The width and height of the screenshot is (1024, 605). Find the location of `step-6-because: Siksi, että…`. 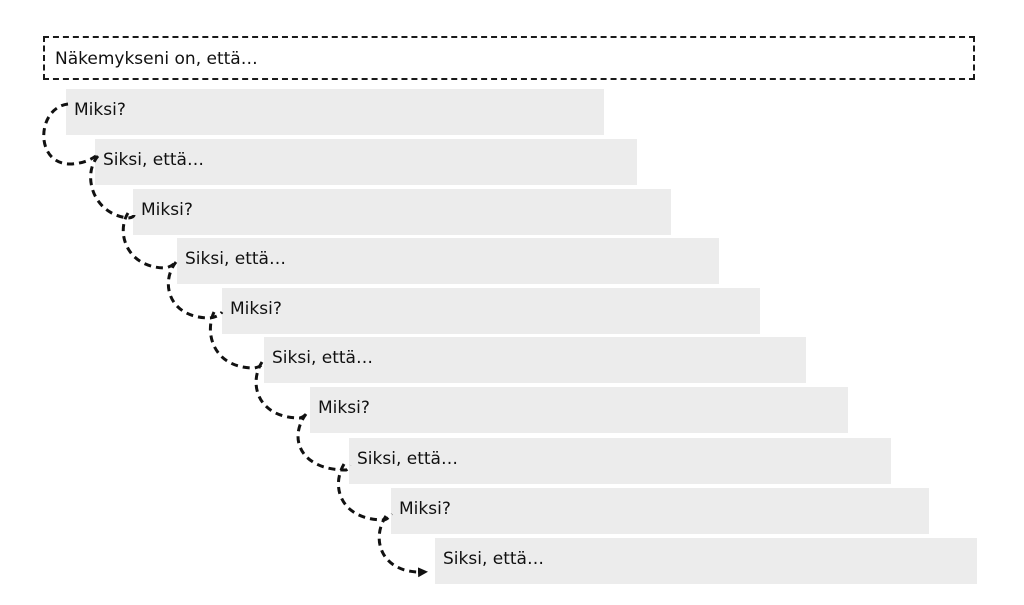

step-6-because: Siksi, että… is located at coordinates (535, 360).